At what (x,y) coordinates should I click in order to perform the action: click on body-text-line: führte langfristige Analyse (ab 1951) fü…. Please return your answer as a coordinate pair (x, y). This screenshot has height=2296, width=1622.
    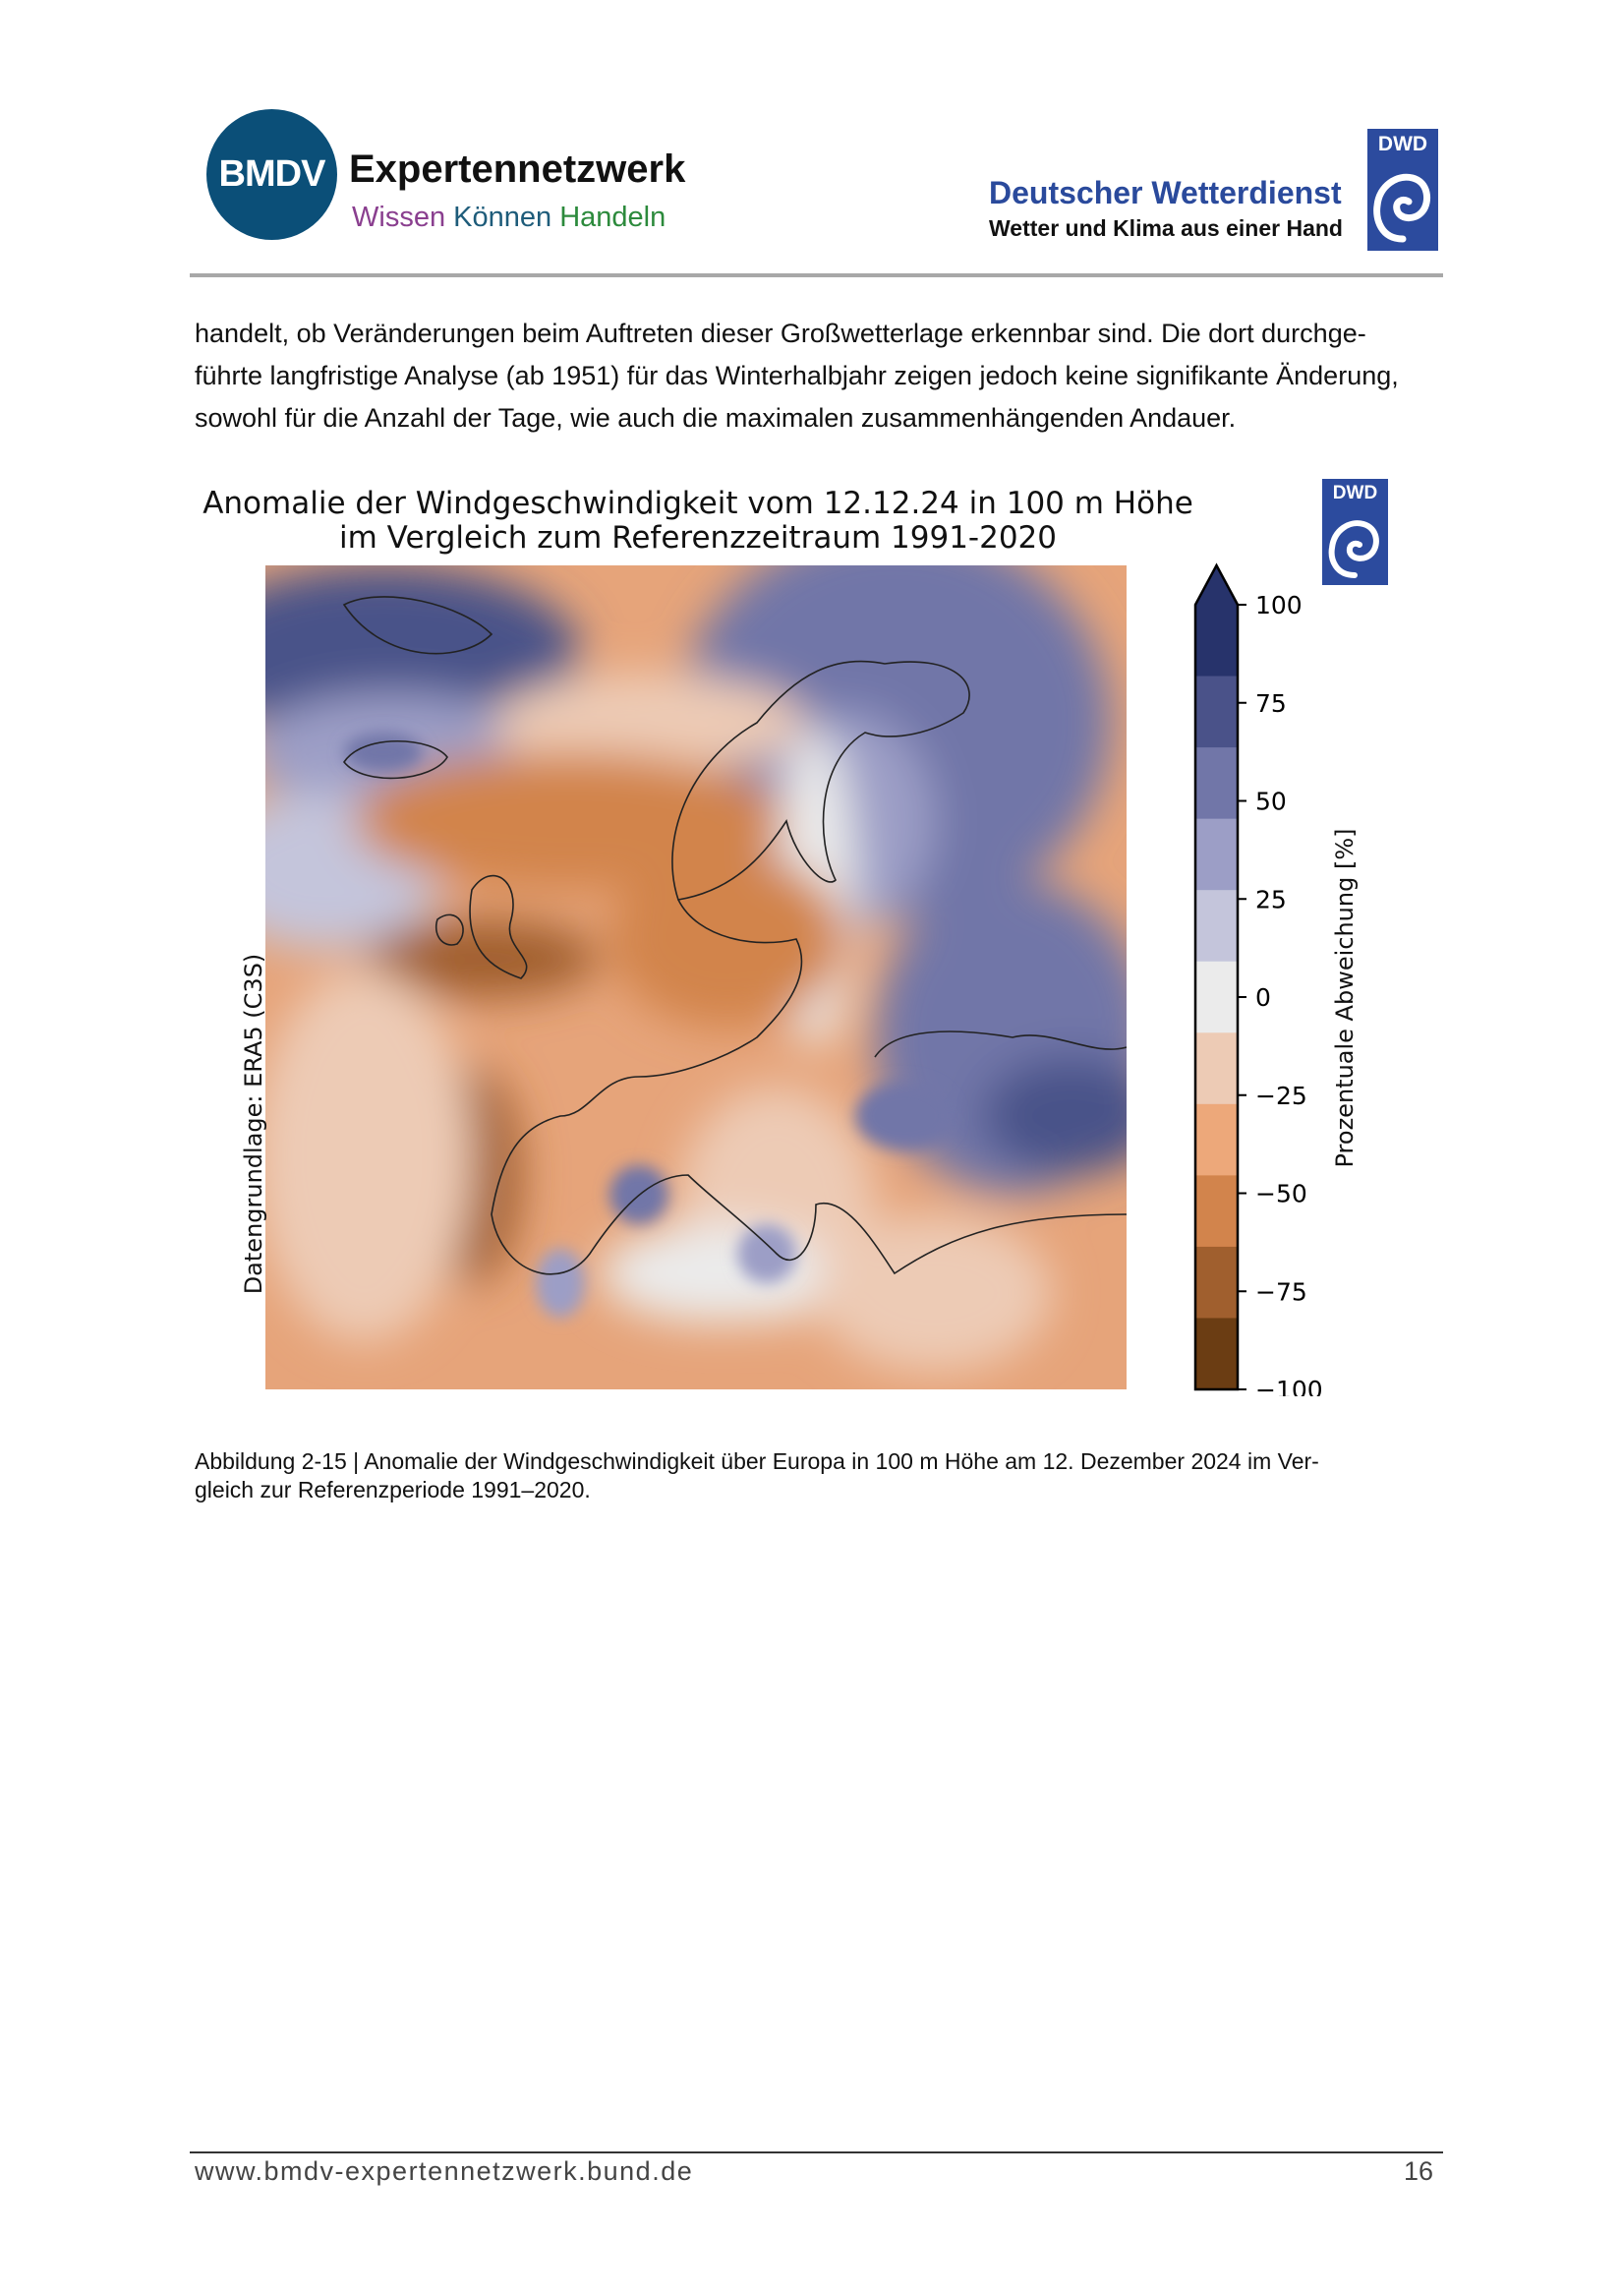
    Looking at the image, I should click on (797, 375).